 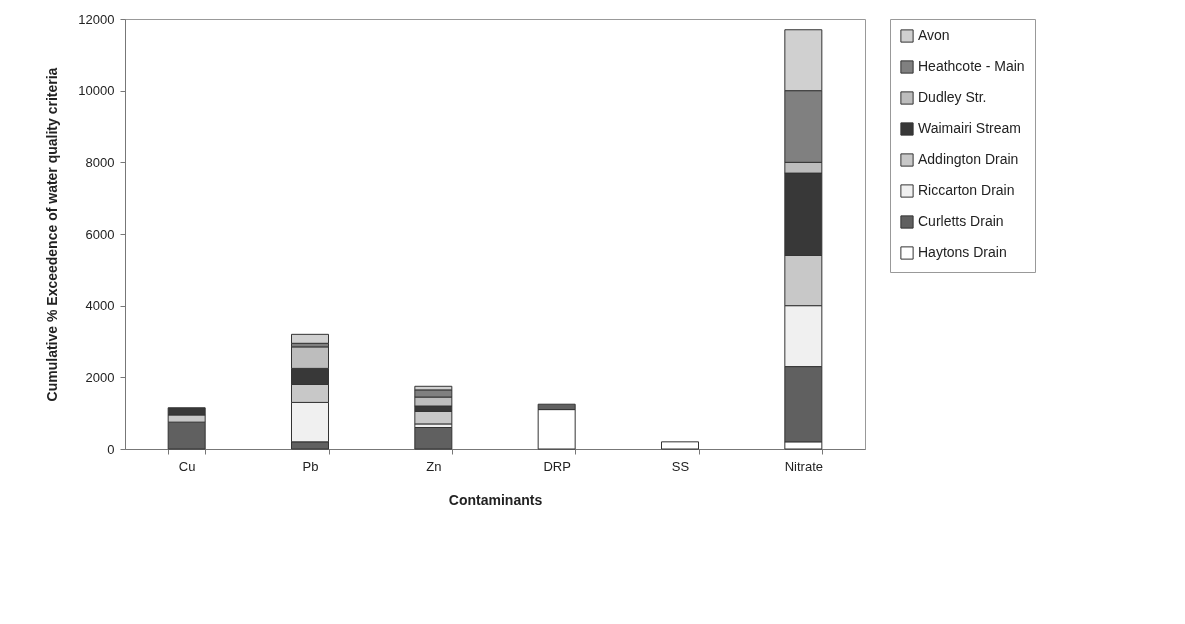 I want to click on x-tick-label: Zn, so click(x=434, y=466).